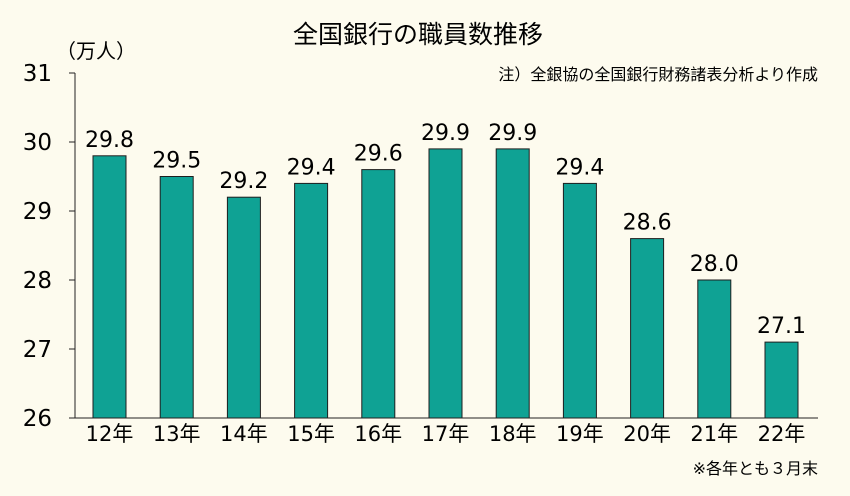  What do you see at coordinates (177, 434) in the screenshot?
I see `x-tick-label: 13年` at bounding box center [177, 434].